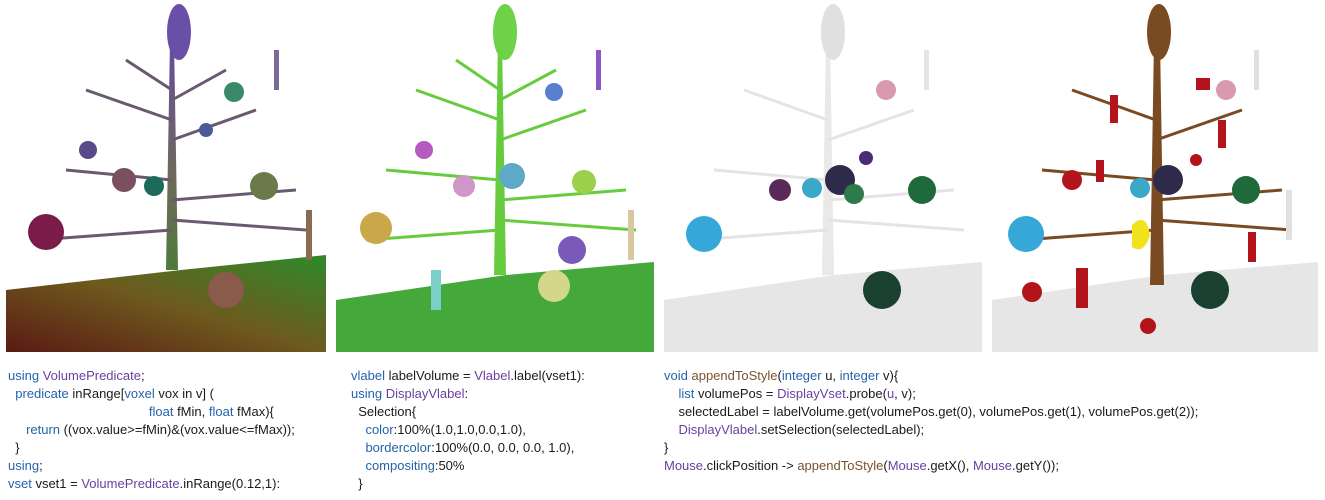 This screenshot has width=1325, height=500. Describe the element at coordinates (841, 429) in the screenshot. I see `code-token: .setSelection(selectedLabel);` at that location.